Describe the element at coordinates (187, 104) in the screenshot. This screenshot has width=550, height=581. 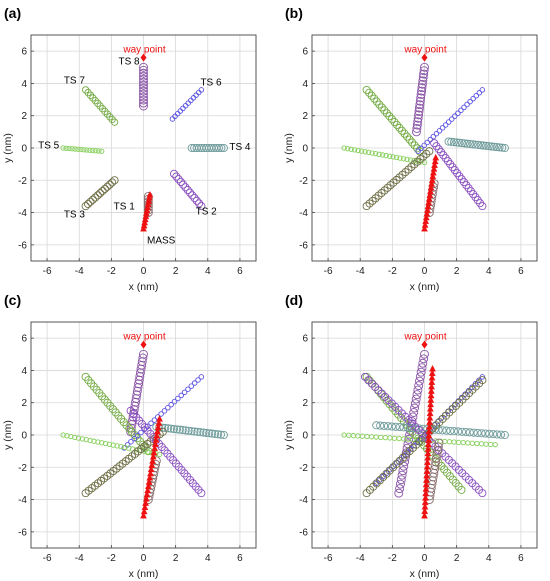
I see `track-ts6` at that location.